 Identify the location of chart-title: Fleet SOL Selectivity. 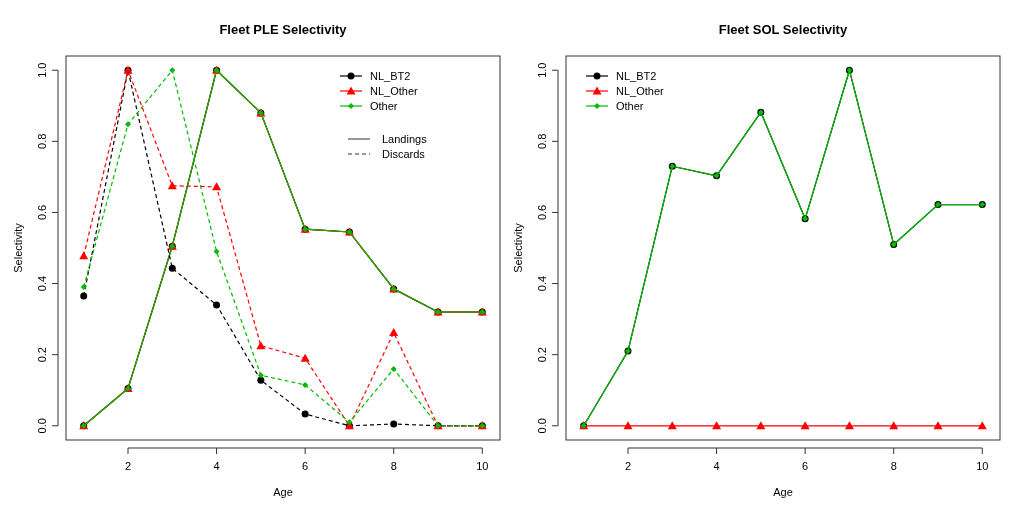
(783, 29).